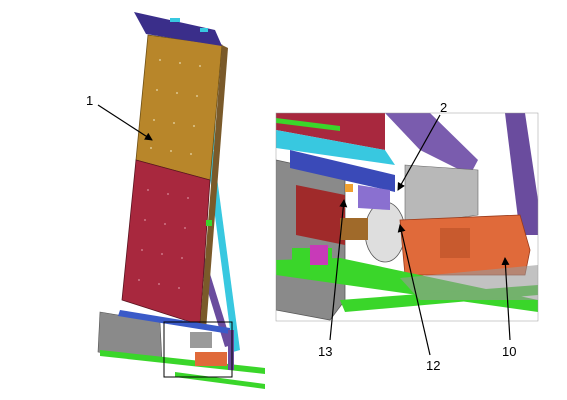  Describe the element at coordinates (209, 223) in the screenshot. I see `side-green-bracket` at that location.